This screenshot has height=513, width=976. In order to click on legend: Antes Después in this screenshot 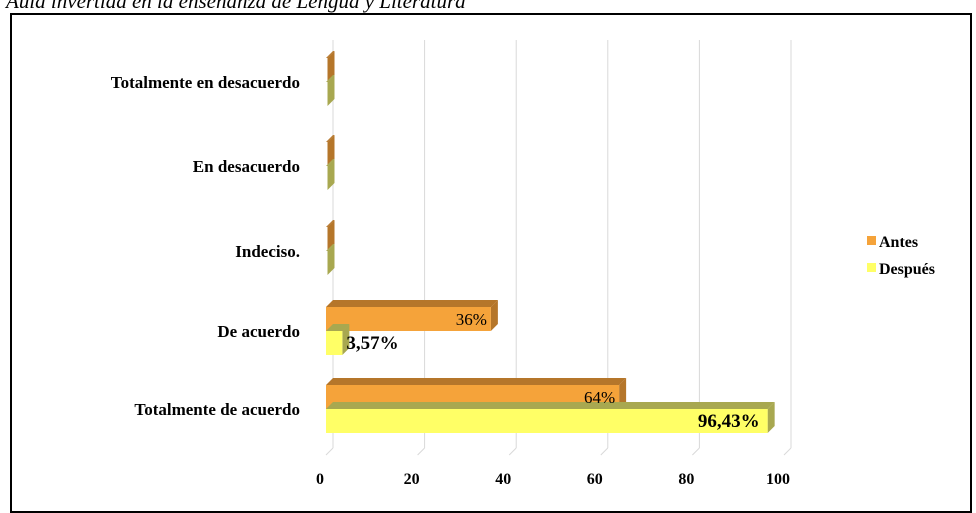, I will do `click(901, 256)`.